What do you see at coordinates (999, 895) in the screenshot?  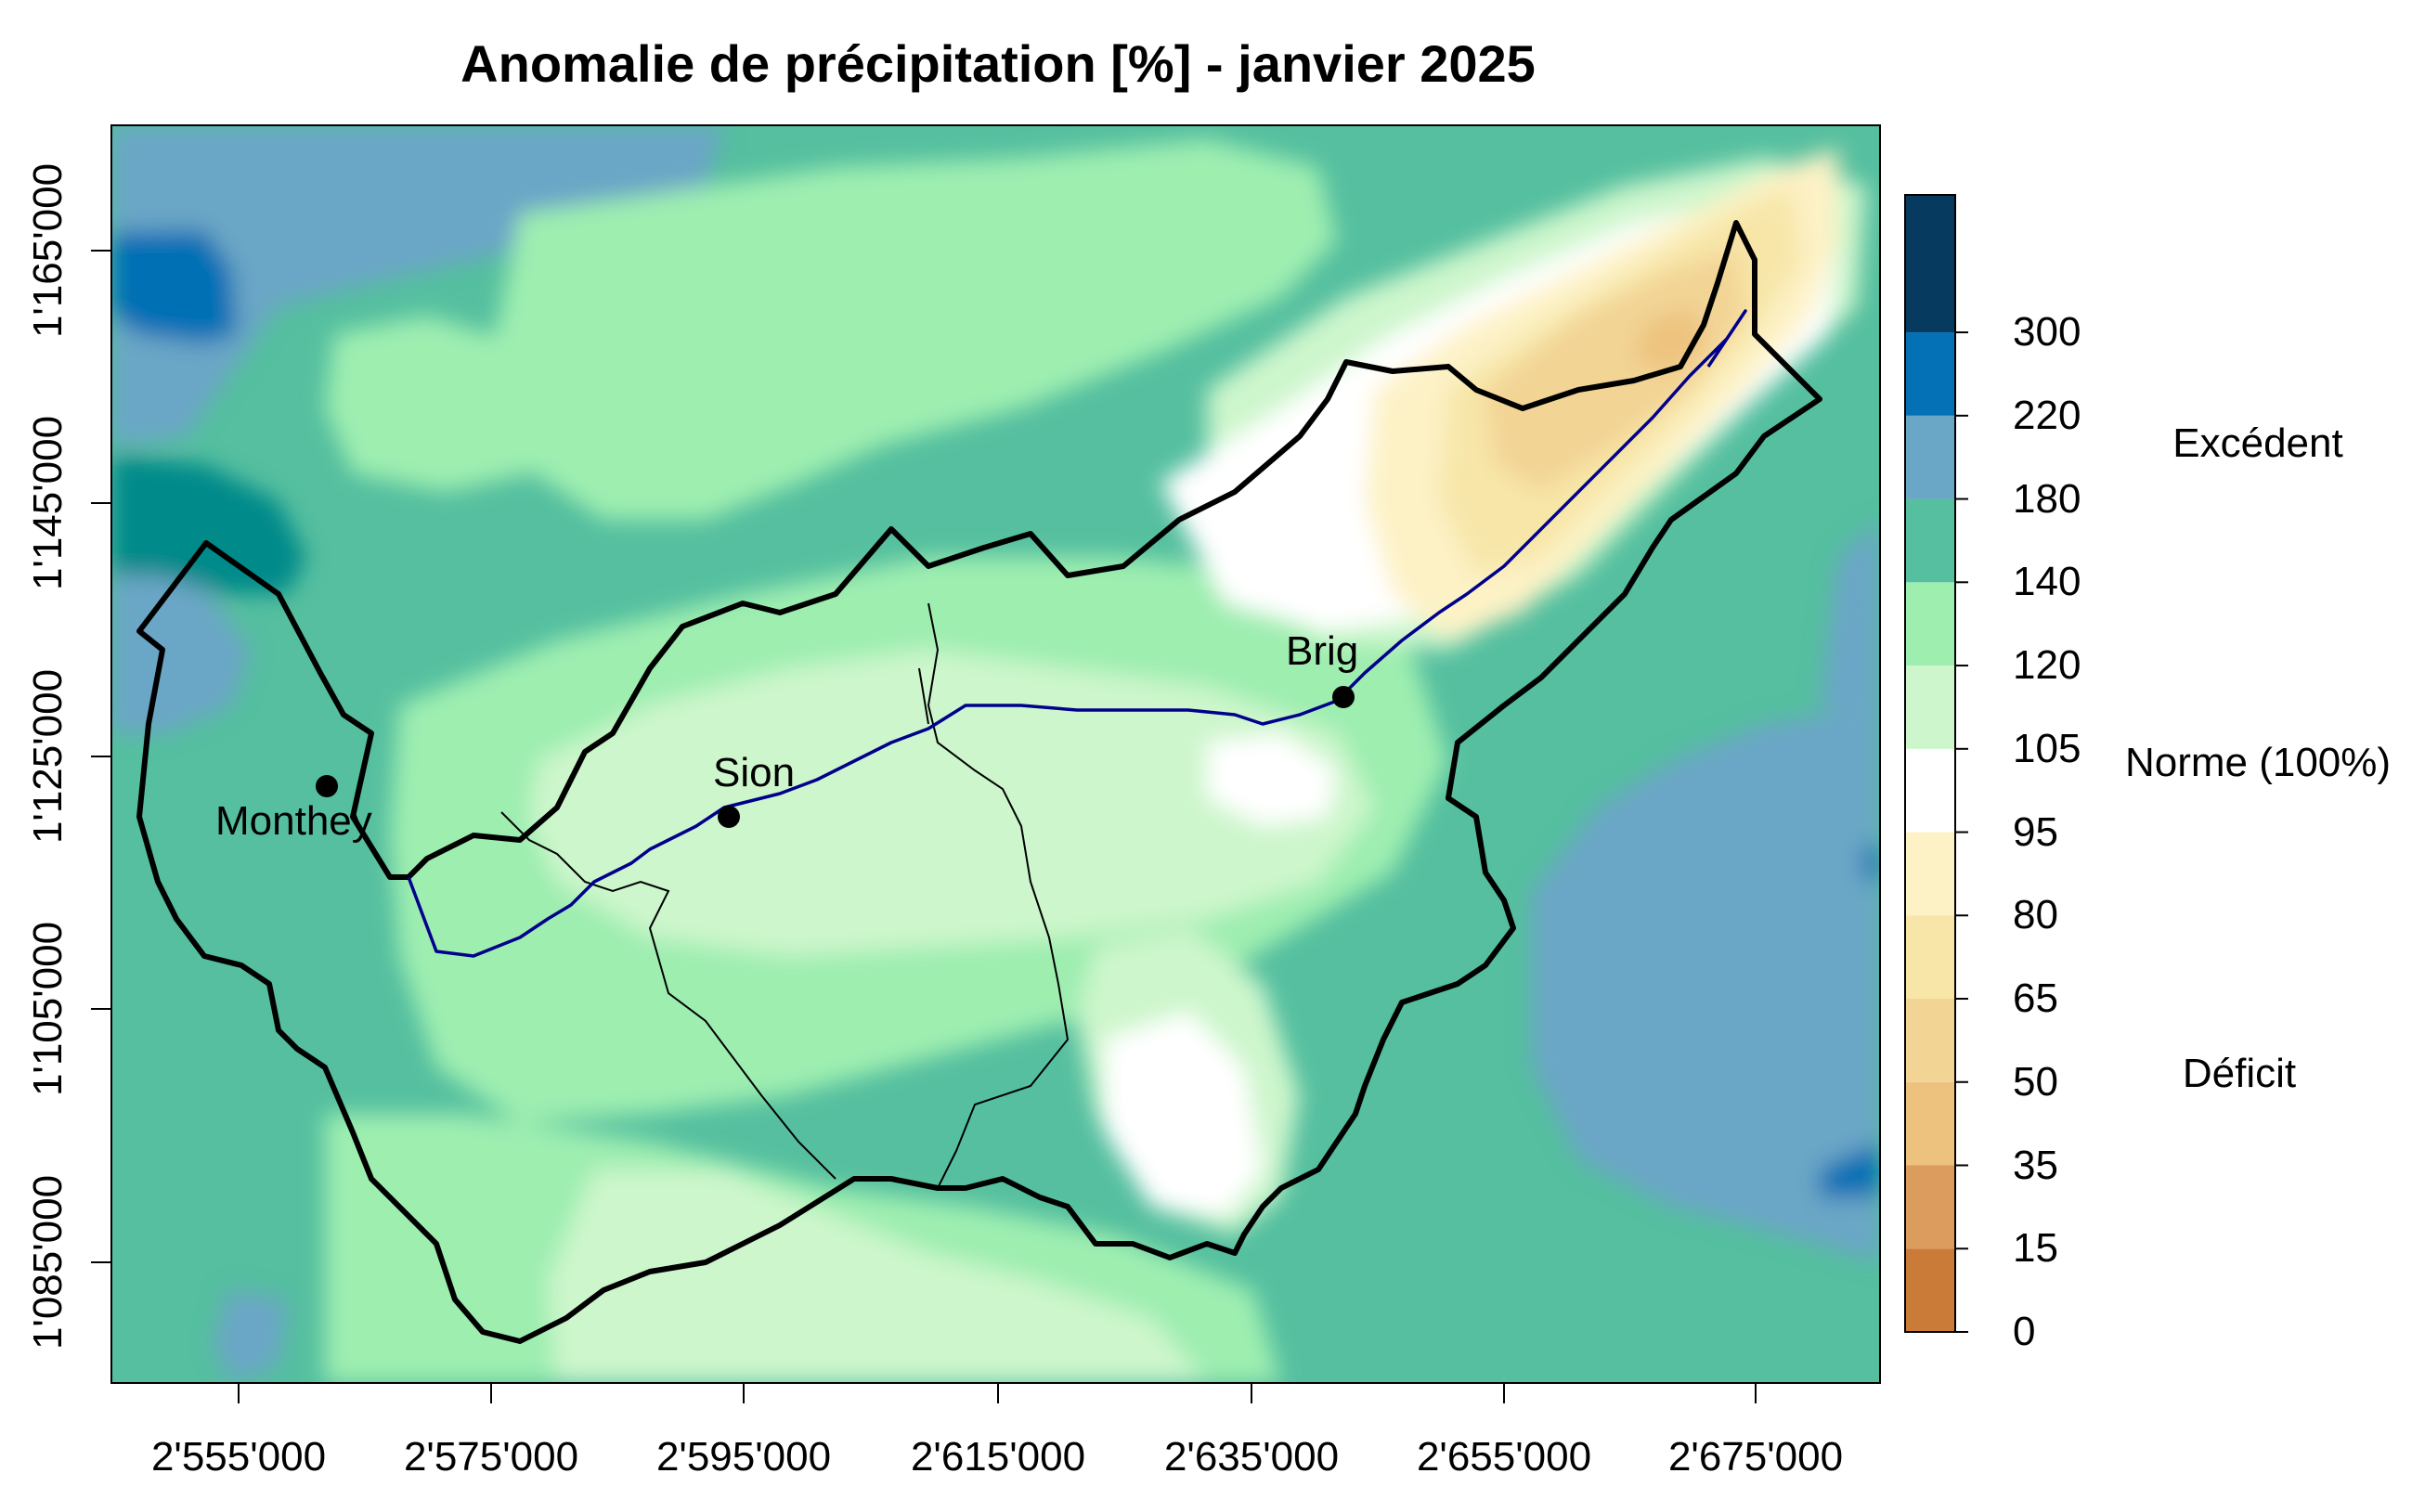 I see `sub-catchment-center` at bounding box center [999, 895].